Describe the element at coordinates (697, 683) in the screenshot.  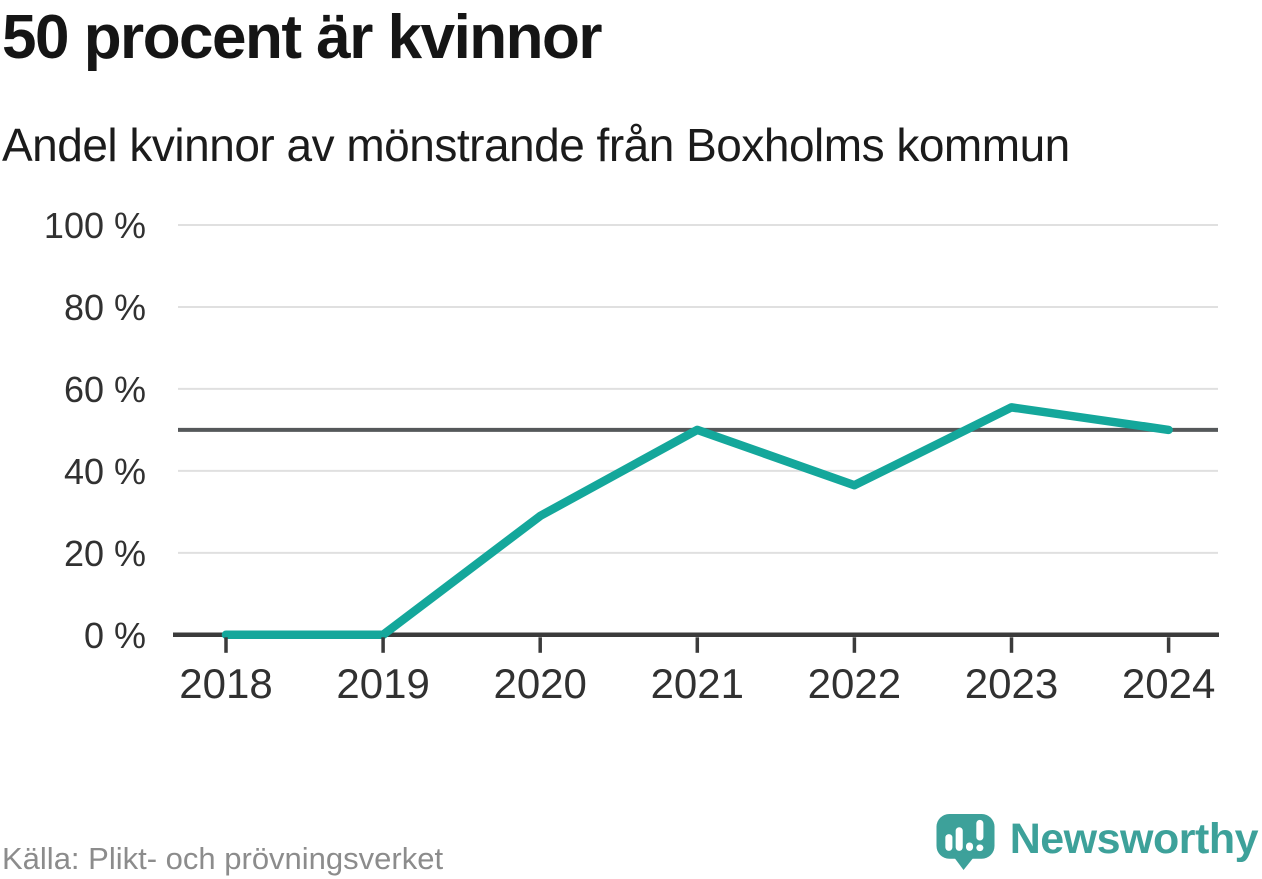
I see `x-axis-tick-label: 2021` at that location.